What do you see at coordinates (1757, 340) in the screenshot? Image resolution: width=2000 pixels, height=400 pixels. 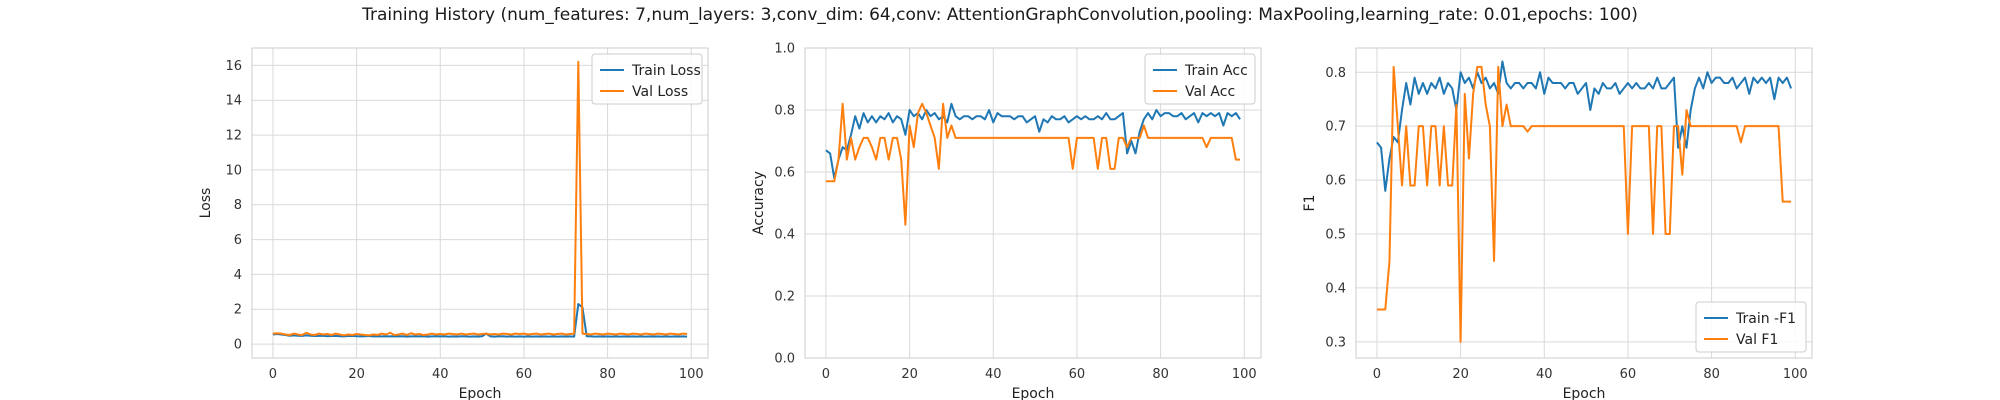 I see `legend-label: Val F1` at bounding box center [1757, 340].